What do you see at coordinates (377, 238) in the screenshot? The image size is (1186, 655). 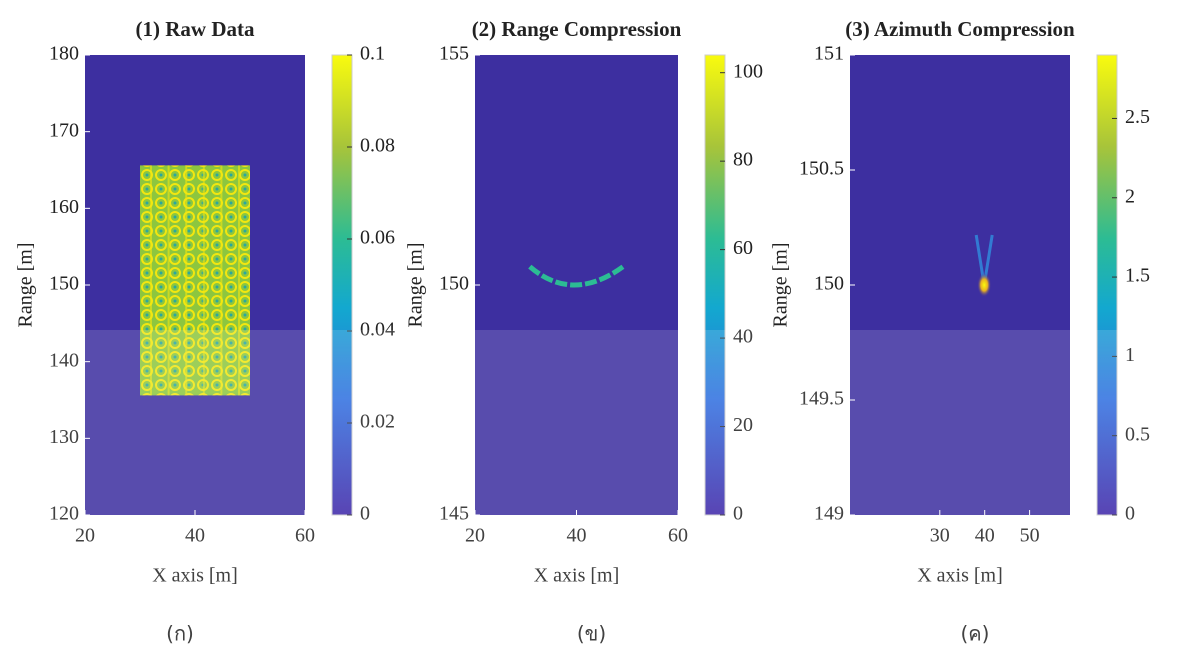 I see `colorbar-tick-label: 0.06` at bounding box center [377, 238].